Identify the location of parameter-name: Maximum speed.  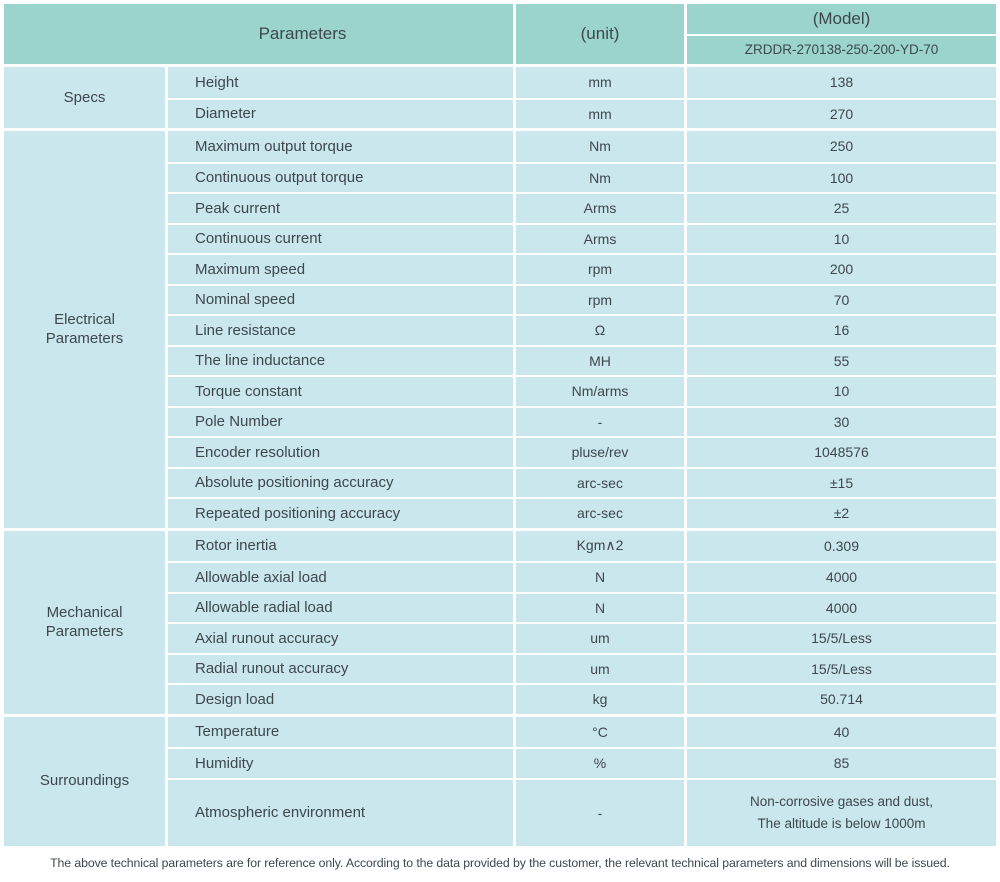
(340, 269).